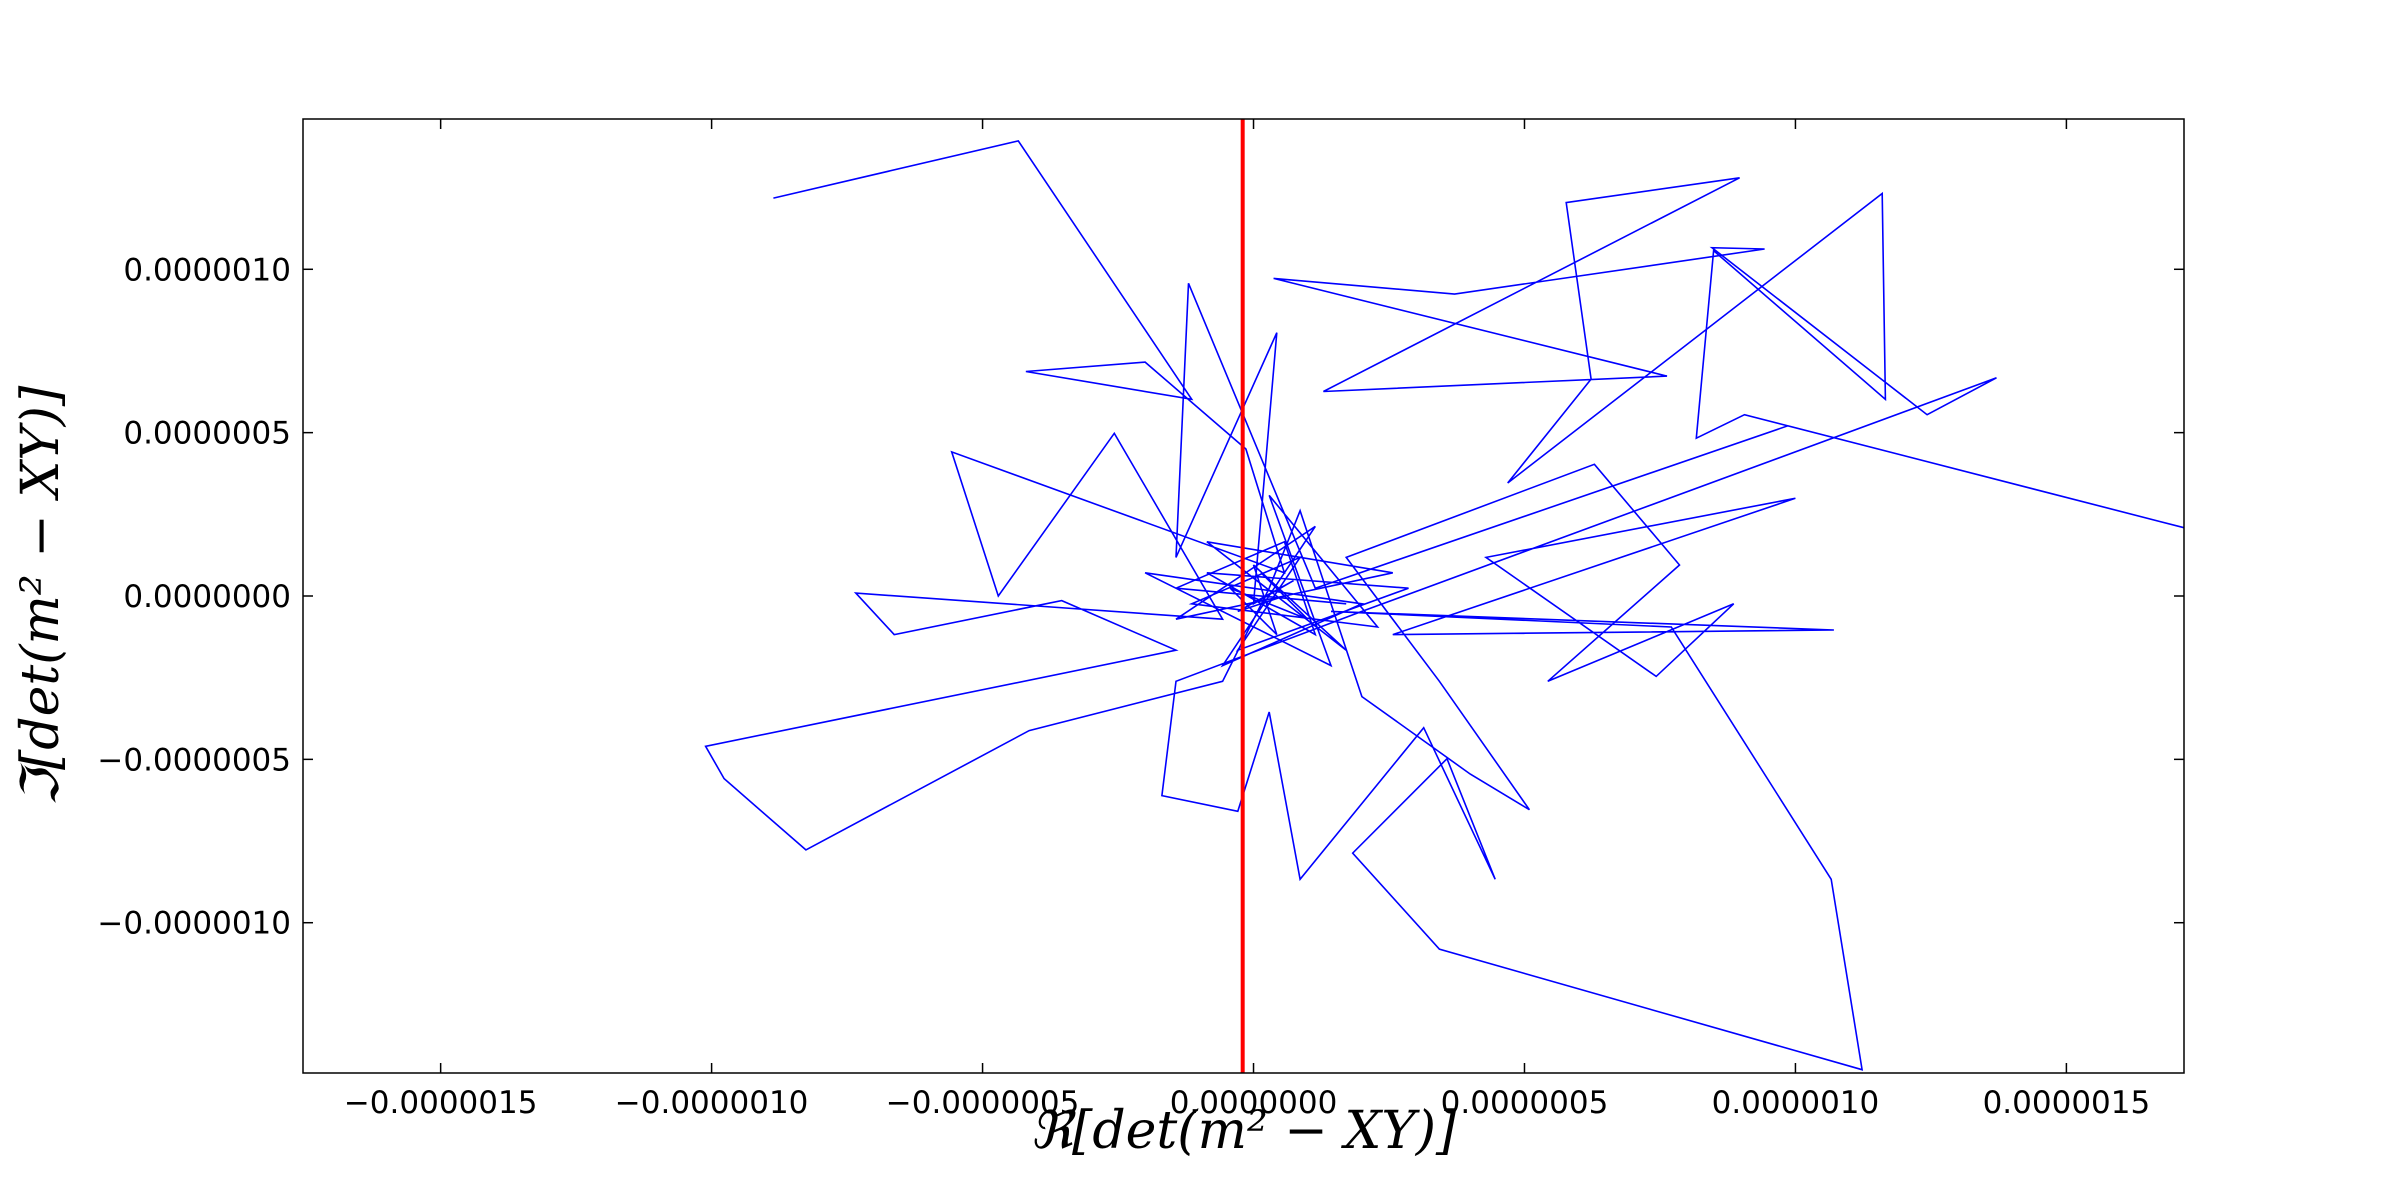 This screenshot has height=1180, width=2400. Describe the element at coordinates (1525, 1103) in the screenshot. I see `x-tick-label: 0.0000005` at that location.